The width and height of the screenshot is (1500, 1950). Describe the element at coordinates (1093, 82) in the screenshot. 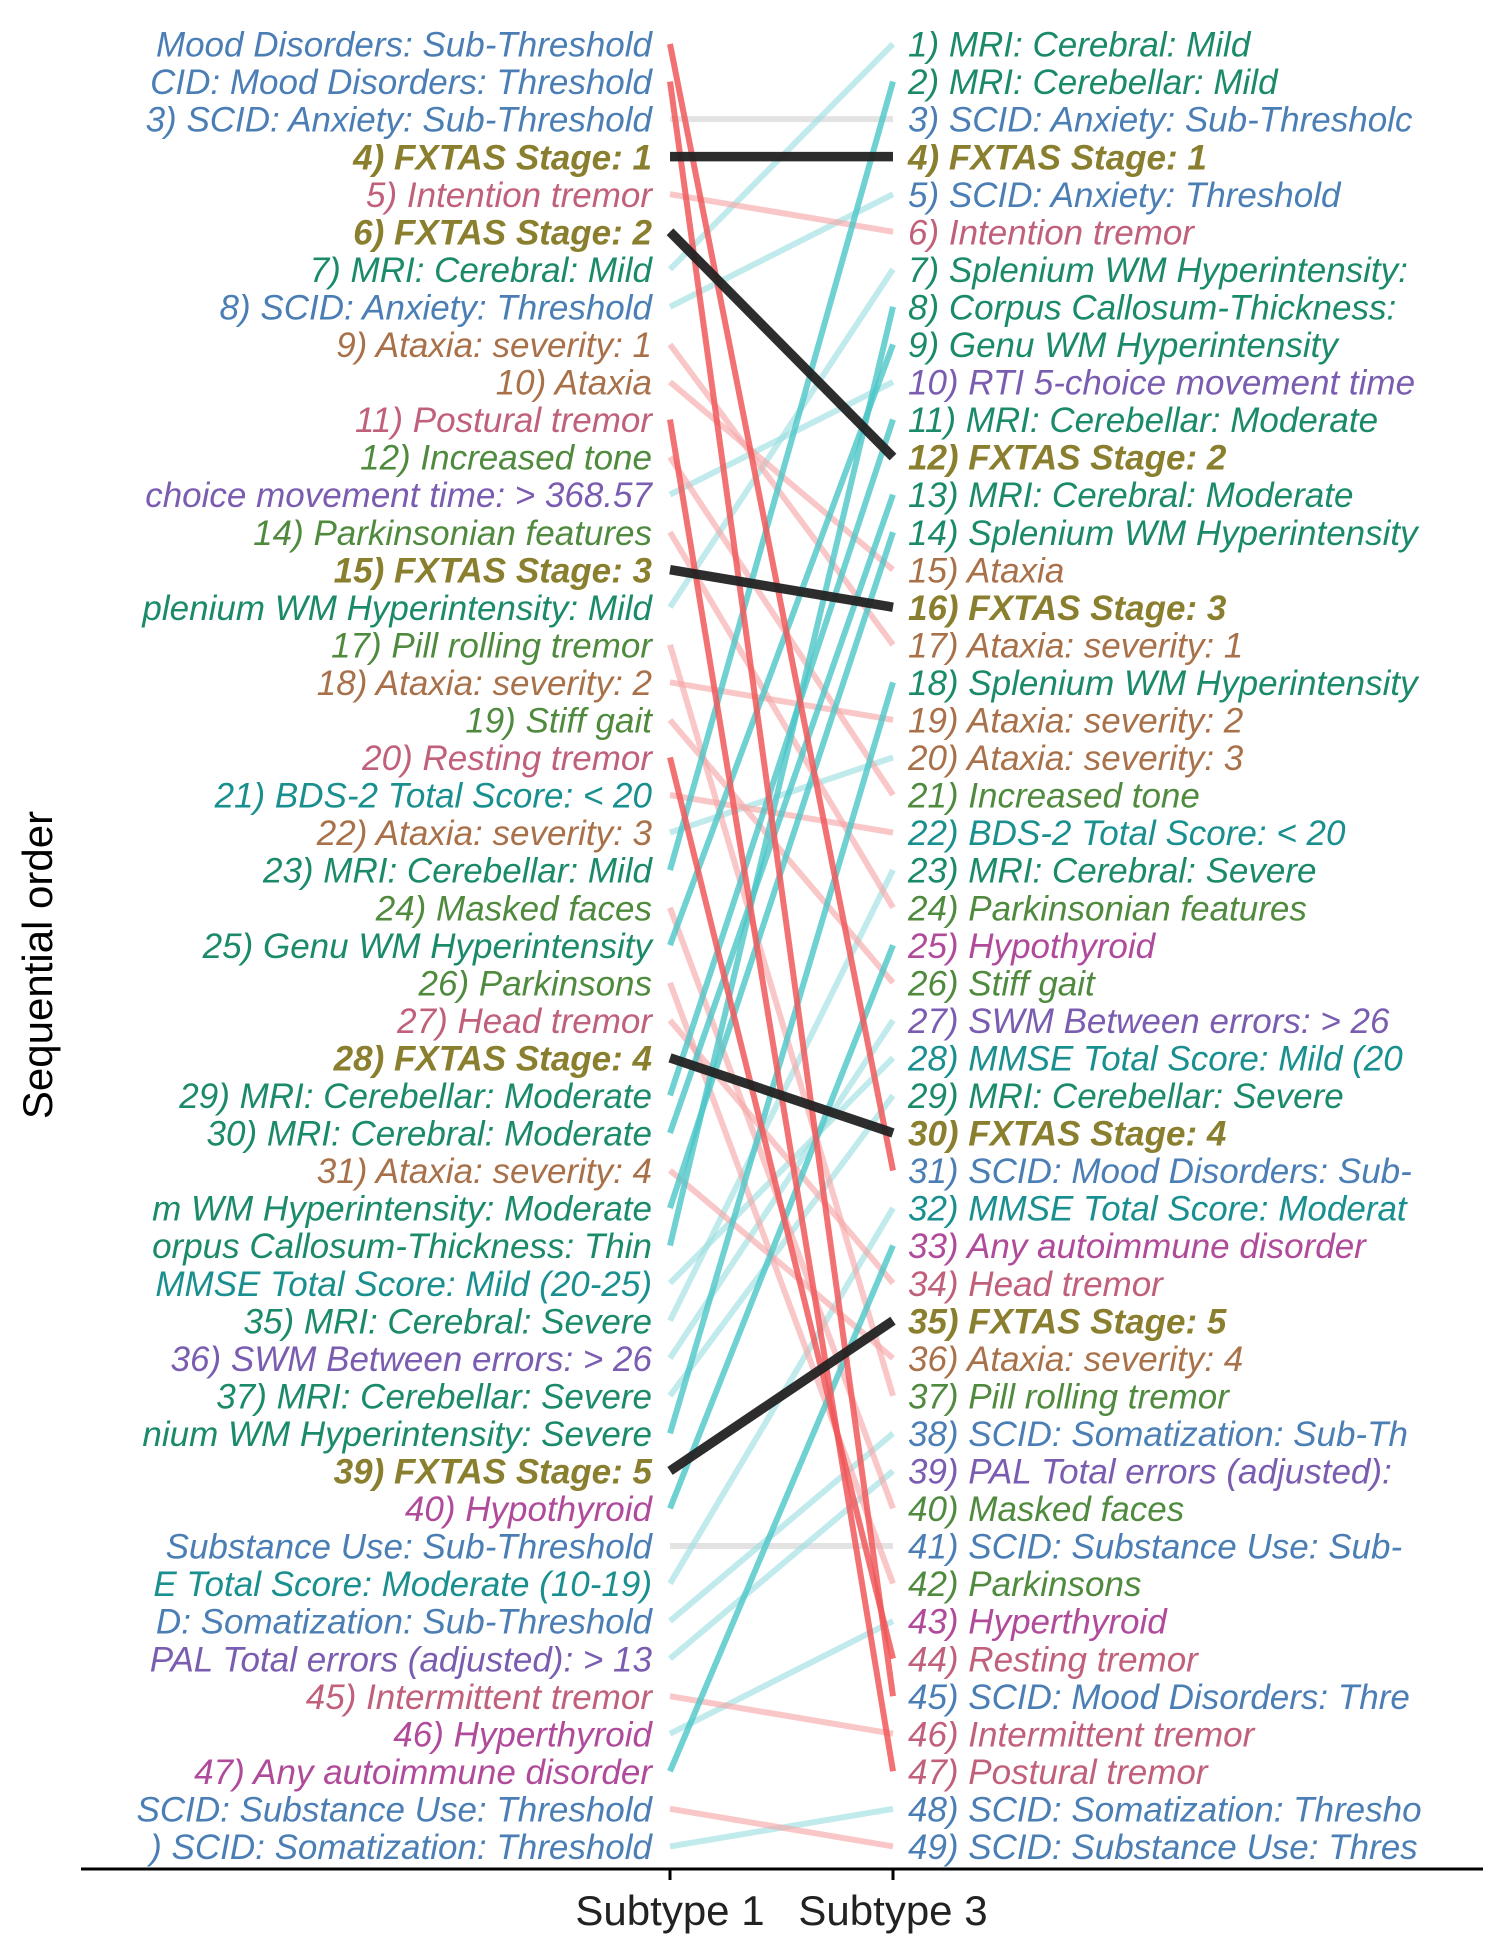

I see `right-label-2: 2) MRI: Cerebellar: Mild` at that location.